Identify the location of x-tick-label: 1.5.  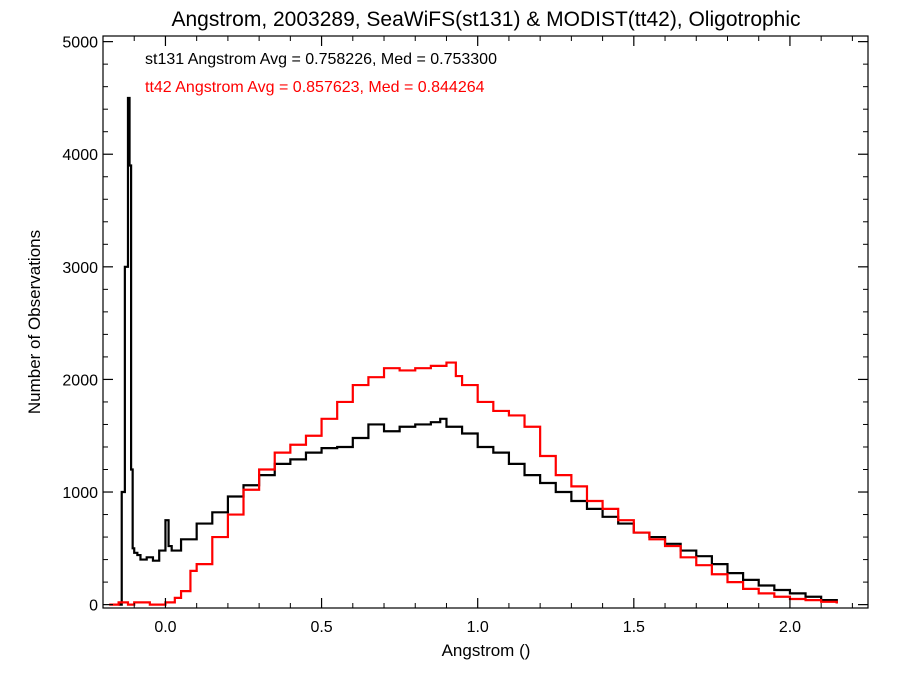
(634, 627).